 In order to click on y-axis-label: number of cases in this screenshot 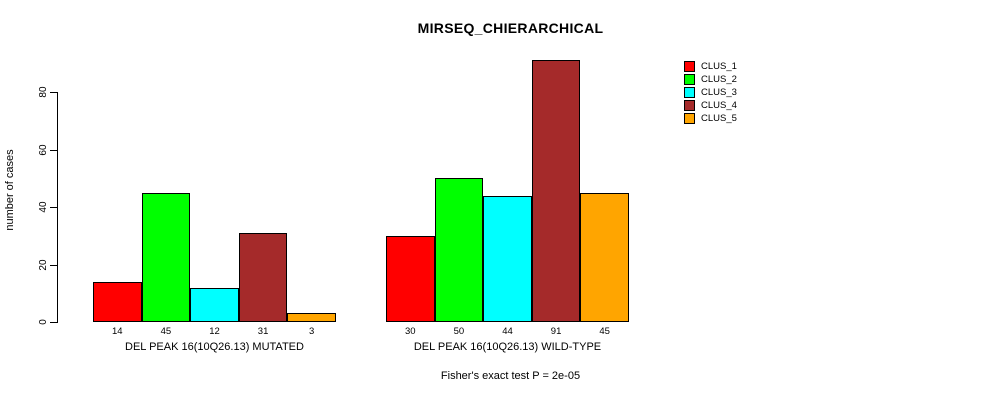, I will do `click(10, 190)`.